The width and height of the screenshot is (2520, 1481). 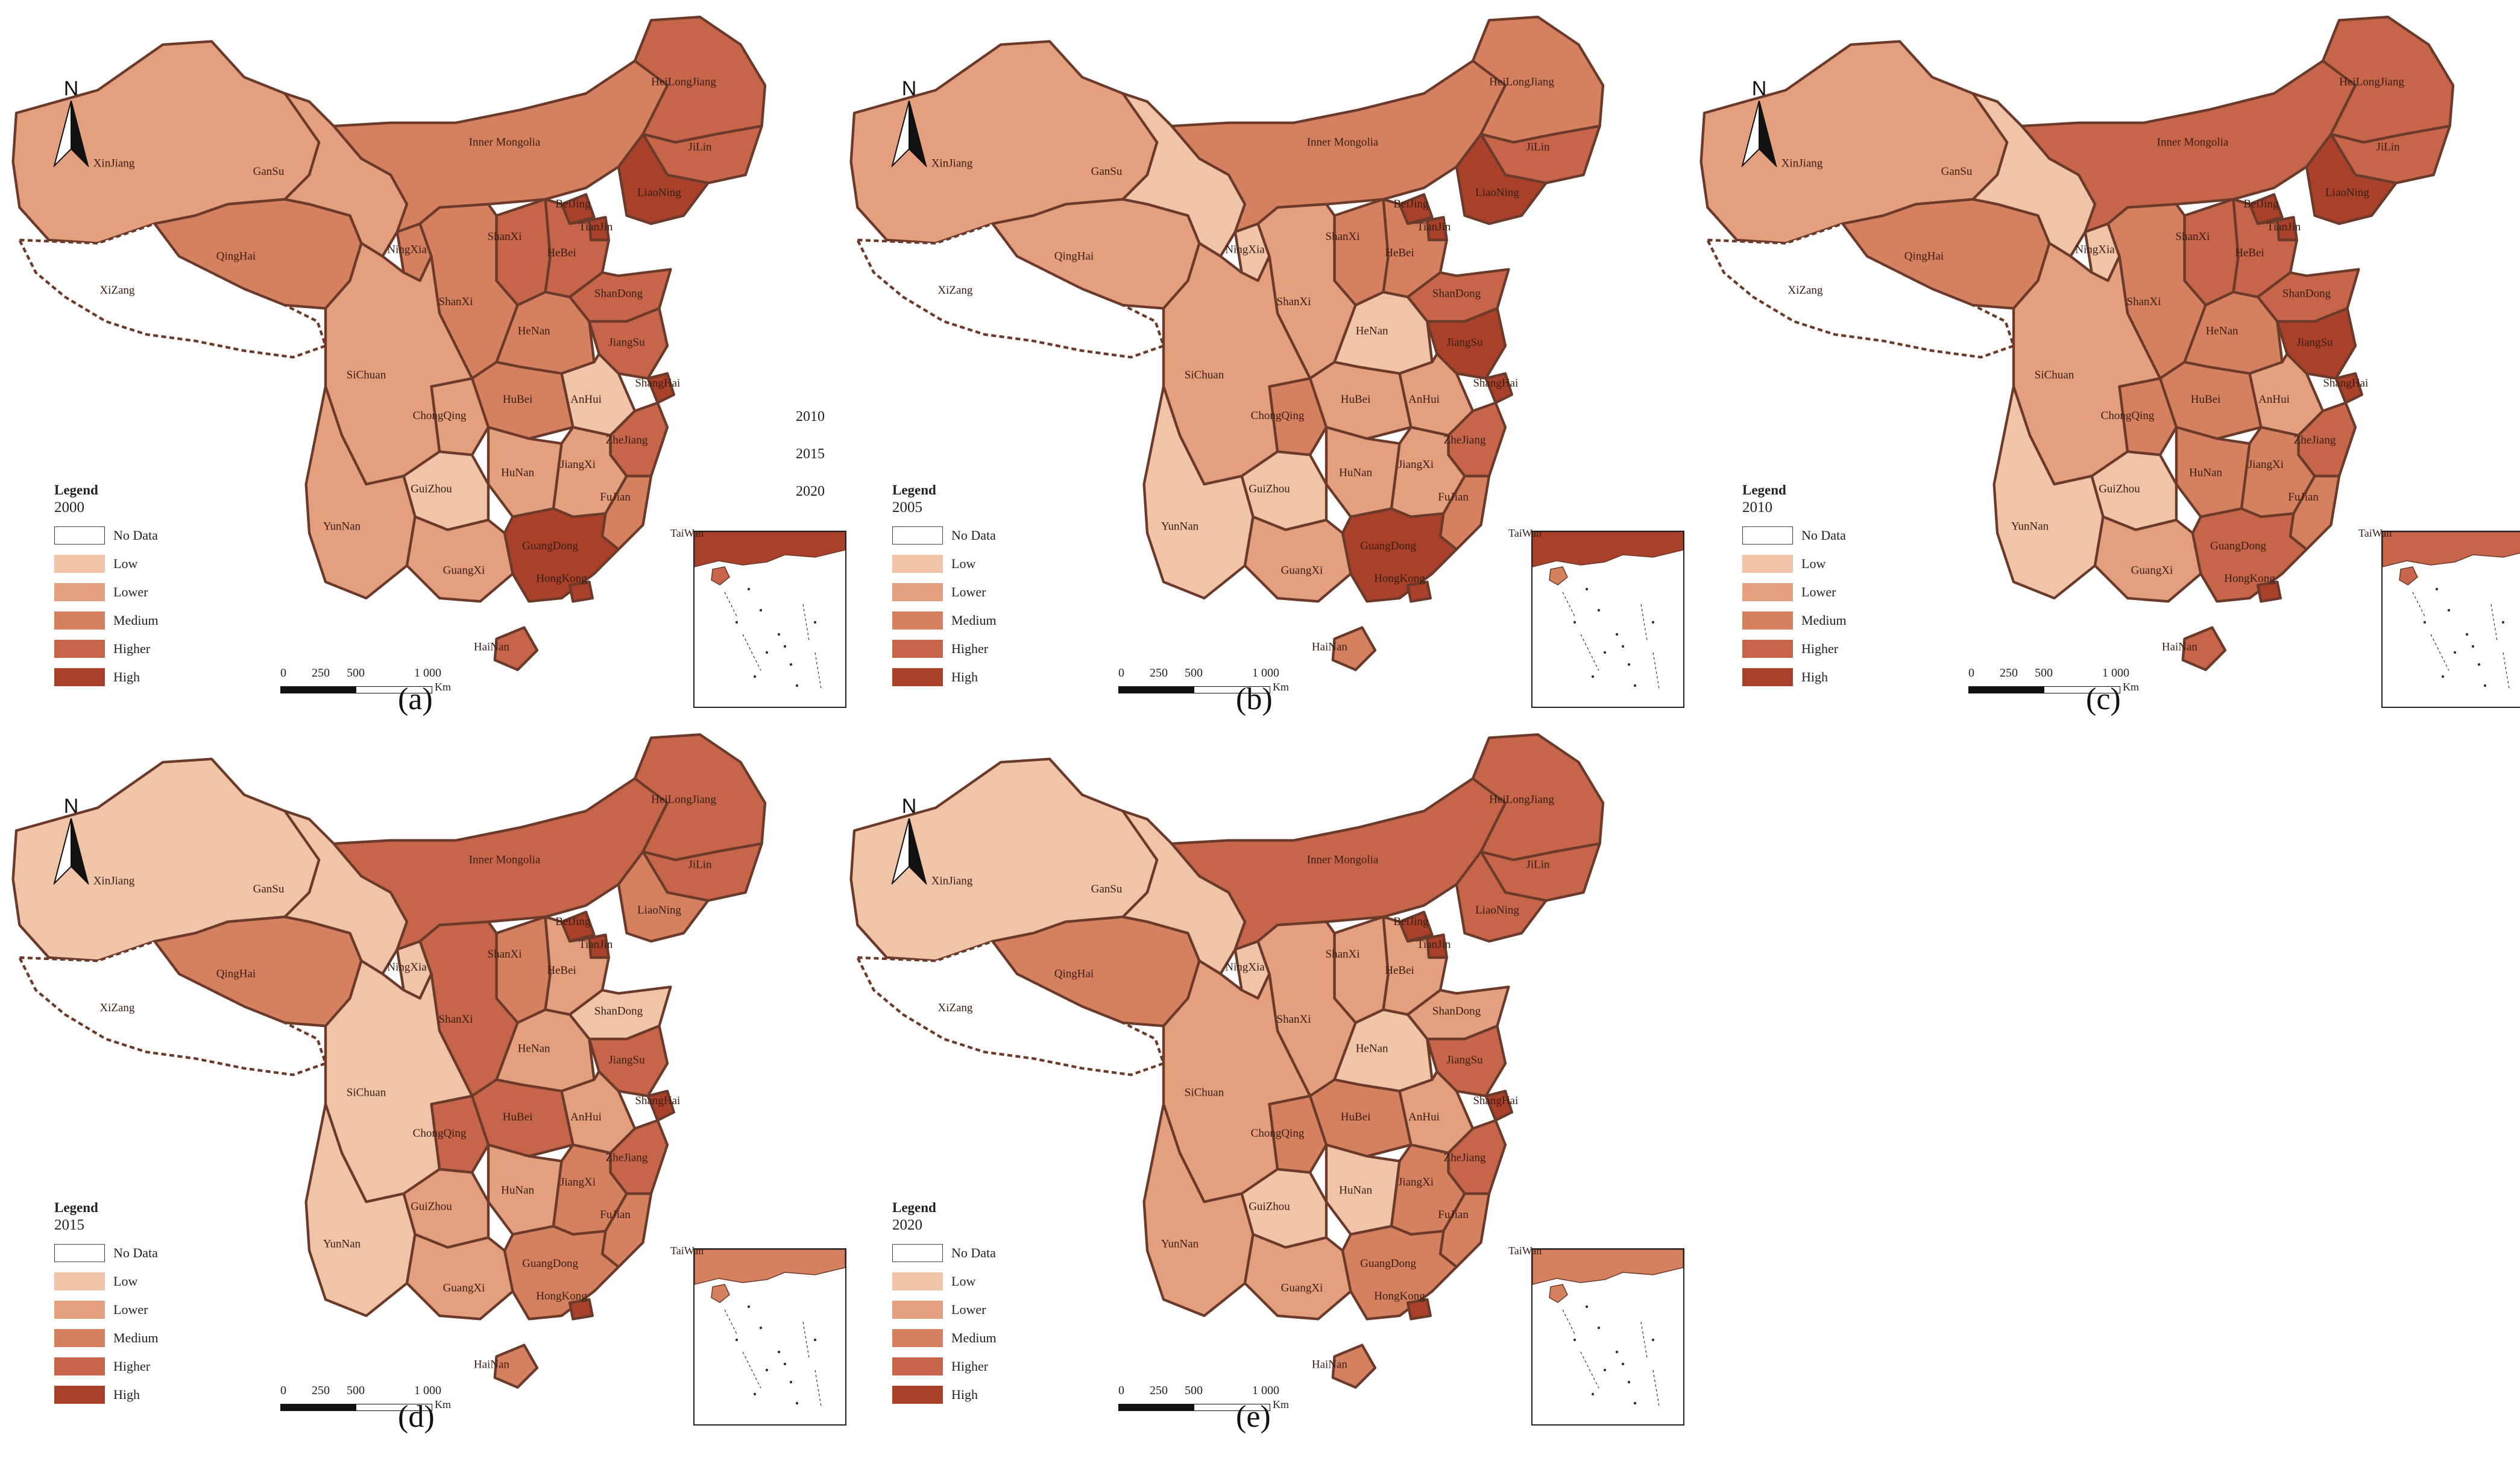 What do you see at coordinates (1400, 1296) in the screenshot?
I see `province-label-hongkong: HongKong` at bounding box center [1400, 1296].